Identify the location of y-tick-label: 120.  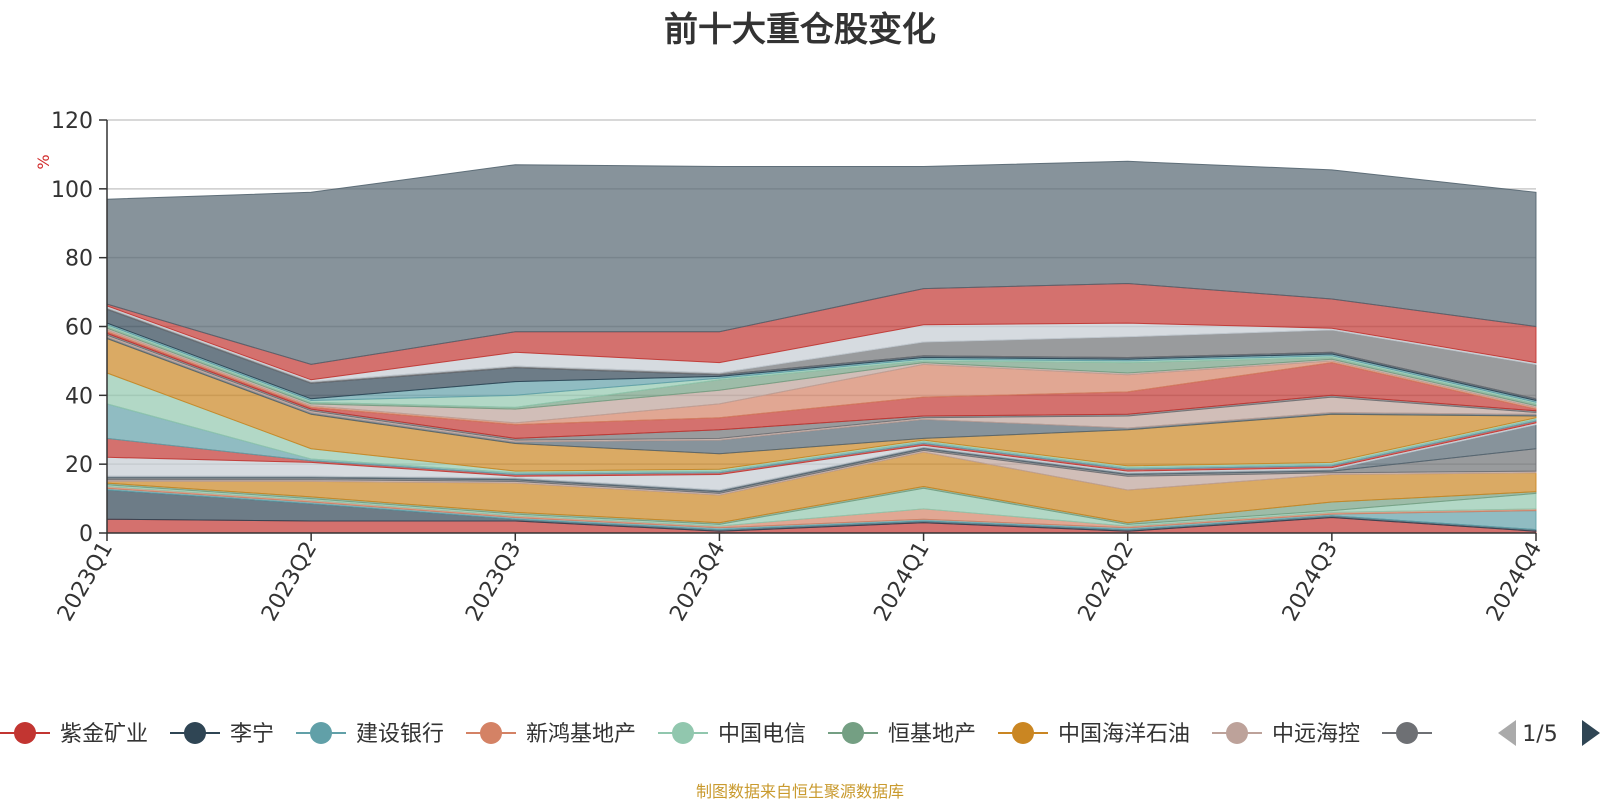
(72, 121).